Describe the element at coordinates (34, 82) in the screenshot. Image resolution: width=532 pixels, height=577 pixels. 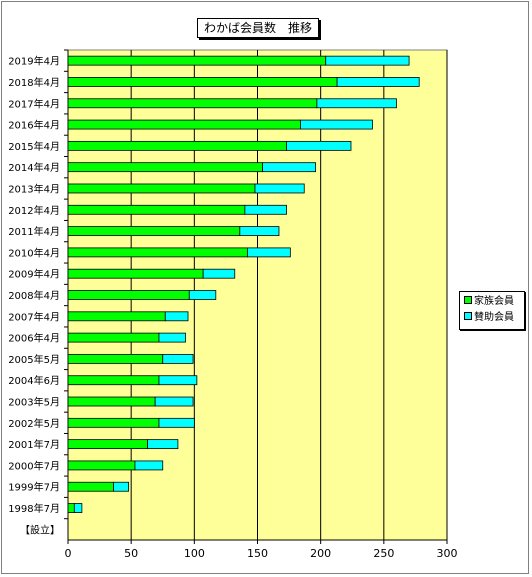
I see `y-tick-label: 2018年4月` at that location.